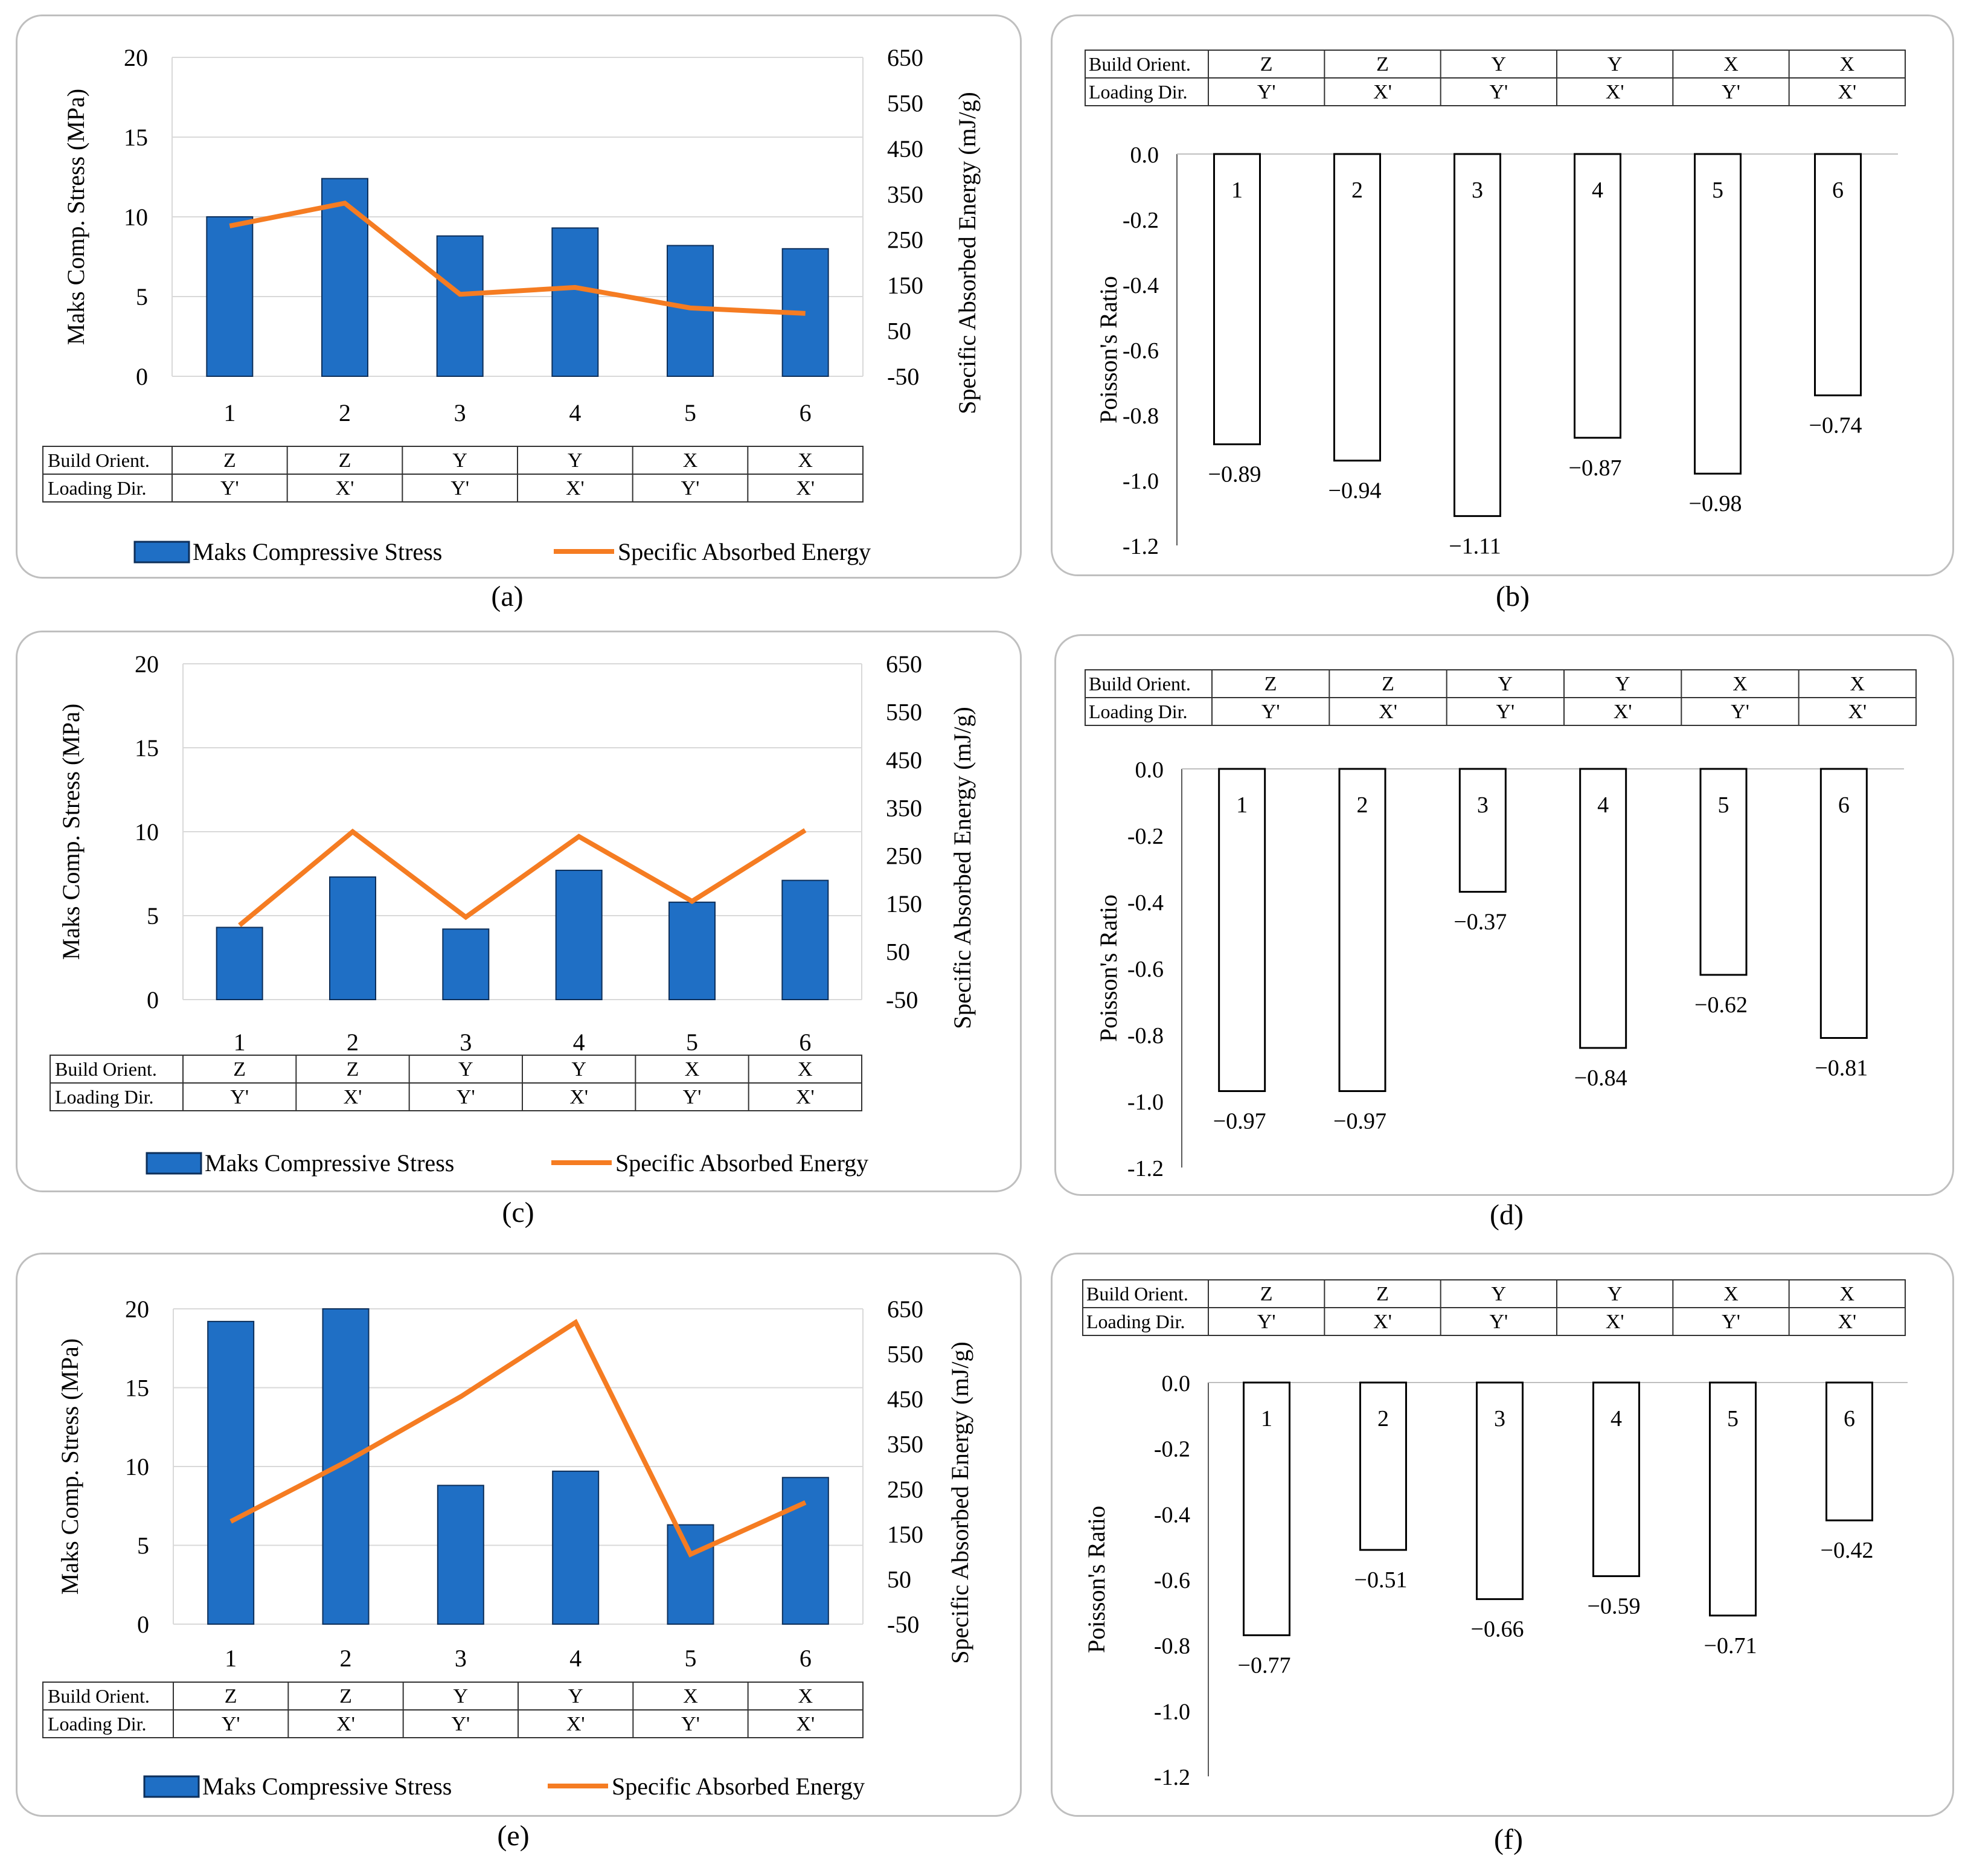 The height and width of the screenshot is (1876, 1968). What do you see at coordinates (905, 286) in the screenshot?
I see `y2-tick-label: 150` at bounding box center [905, 286].